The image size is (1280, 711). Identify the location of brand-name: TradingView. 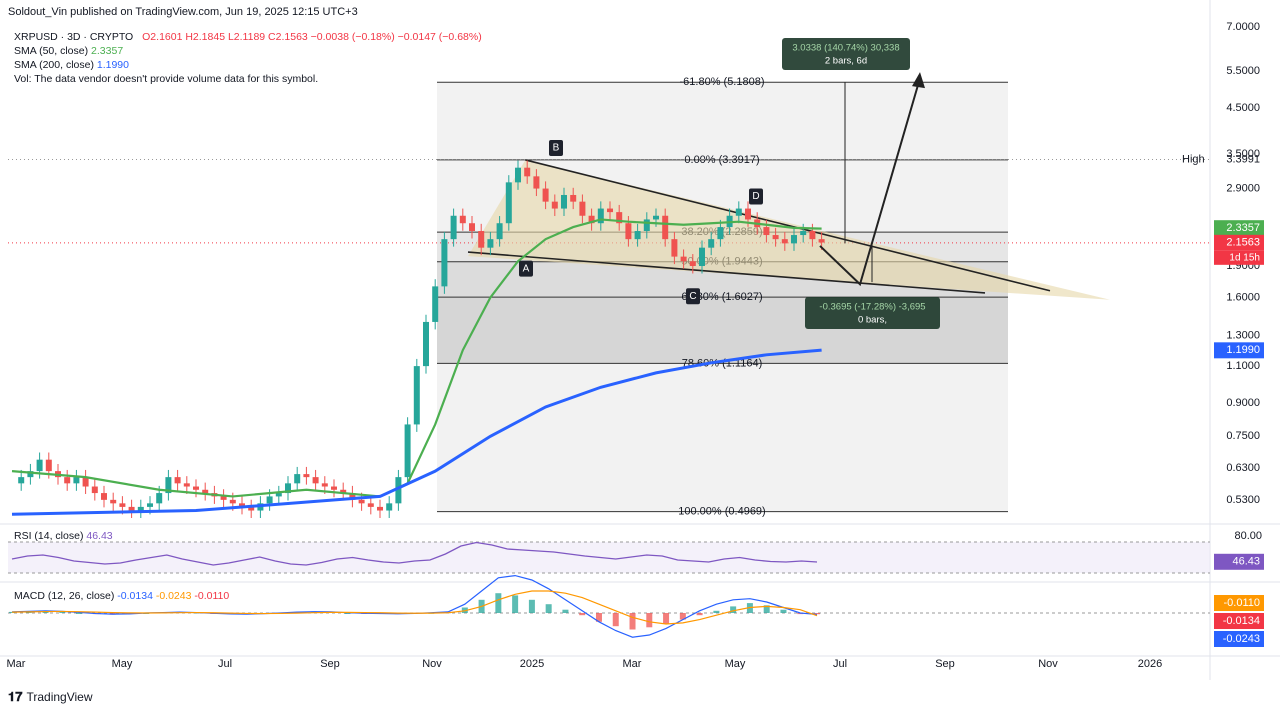
(59, 697).